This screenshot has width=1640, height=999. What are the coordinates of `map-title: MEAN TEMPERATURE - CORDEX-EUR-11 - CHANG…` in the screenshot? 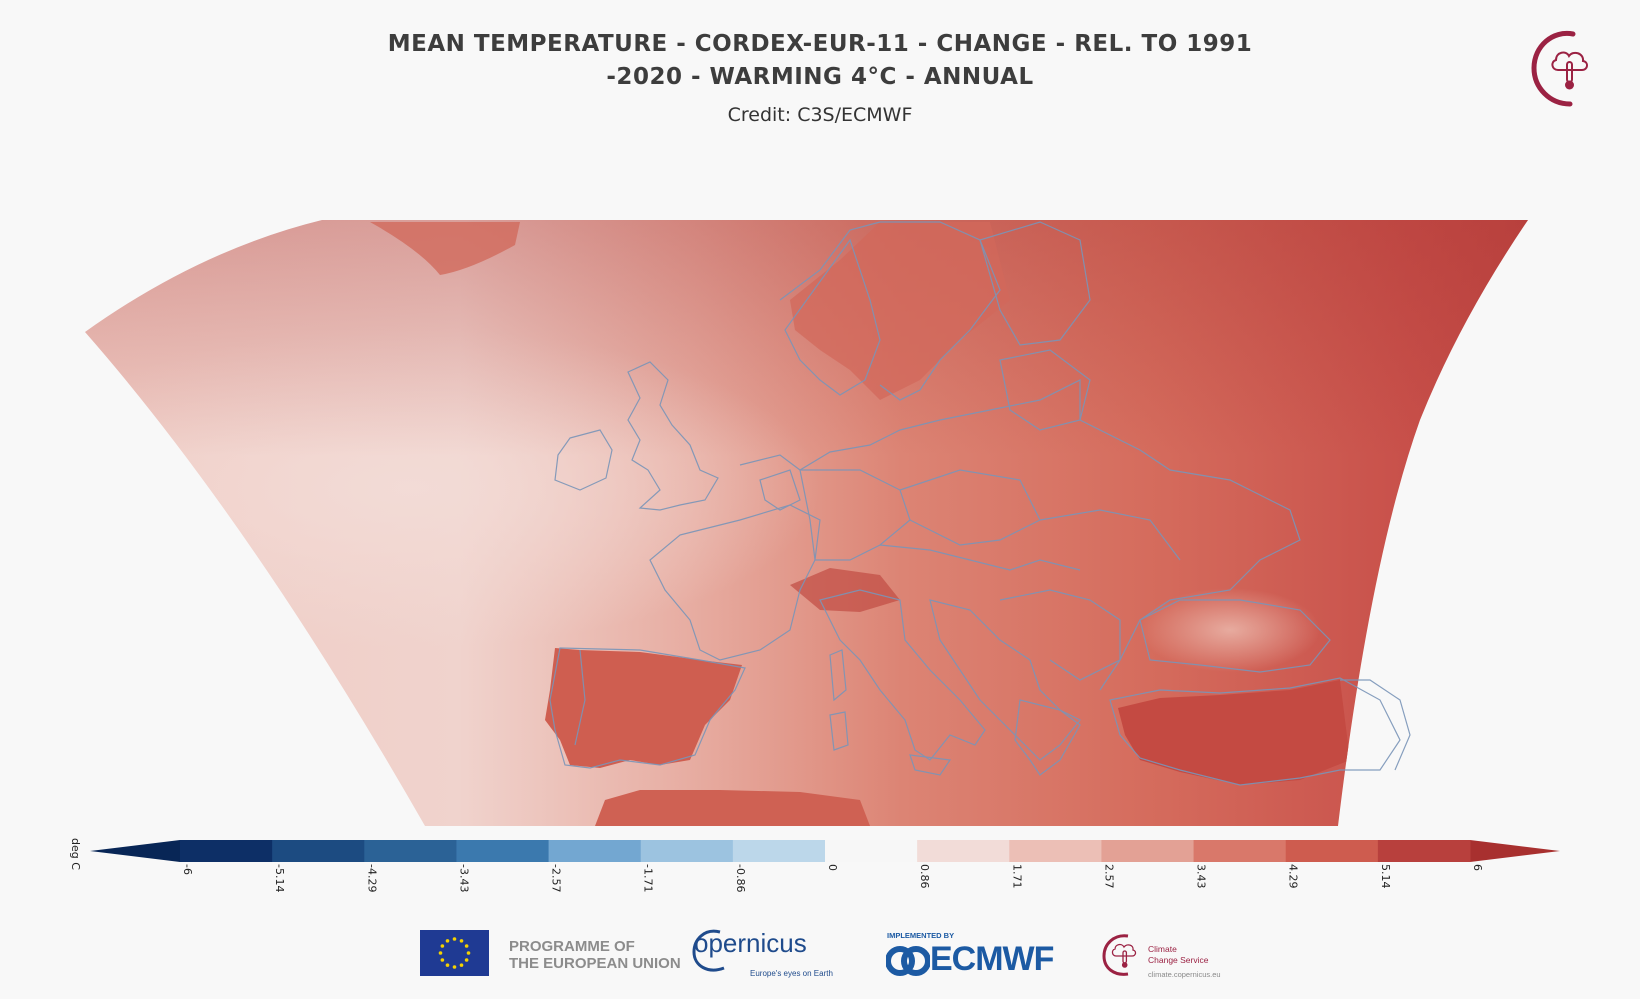 It's located at (820, 61).